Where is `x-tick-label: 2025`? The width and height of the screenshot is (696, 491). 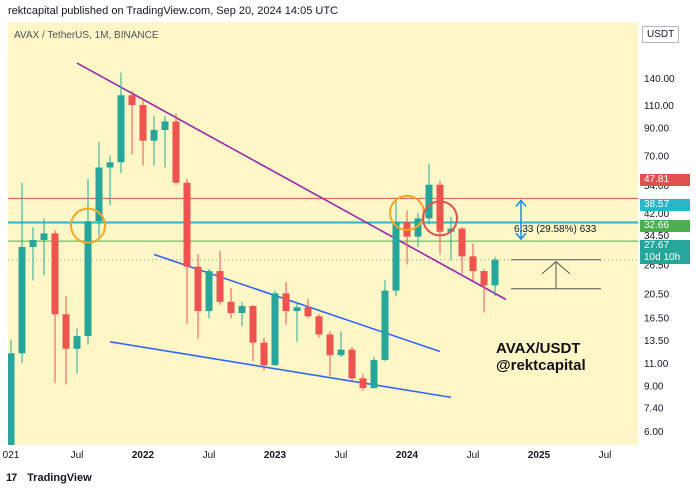 x-tick-label: 2025 is located at coordinates (539, 455).